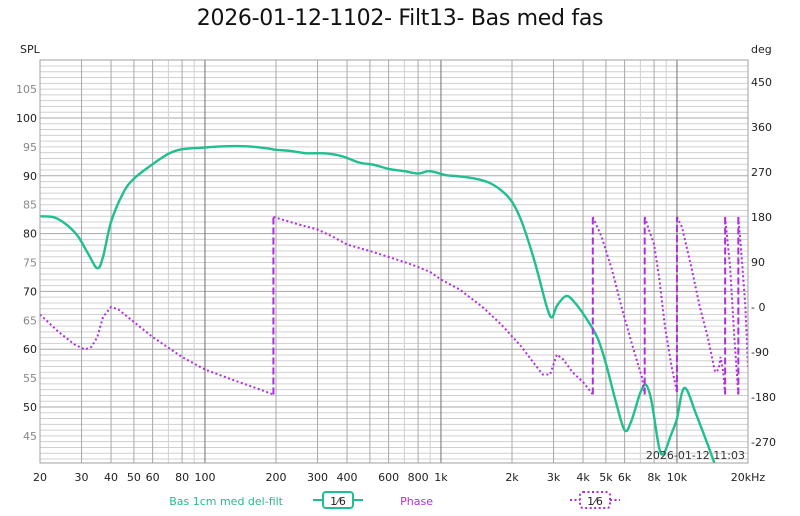 This screenshot has height=516, width=800. Describe the element at coordinates (30, 205) in the screenshot. I see `spl-tick-label: 85` at that location.